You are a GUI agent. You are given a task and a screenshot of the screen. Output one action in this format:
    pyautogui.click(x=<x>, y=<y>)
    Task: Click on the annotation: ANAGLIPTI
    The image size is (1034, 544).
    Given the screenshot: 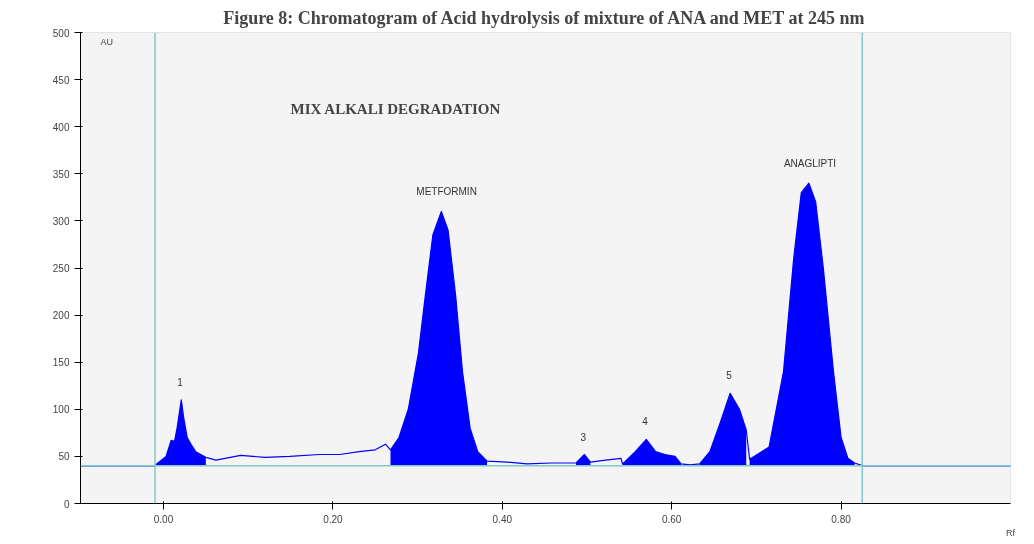 What is the action you would take?
    pyautogui.click(x=810, y=164)
    